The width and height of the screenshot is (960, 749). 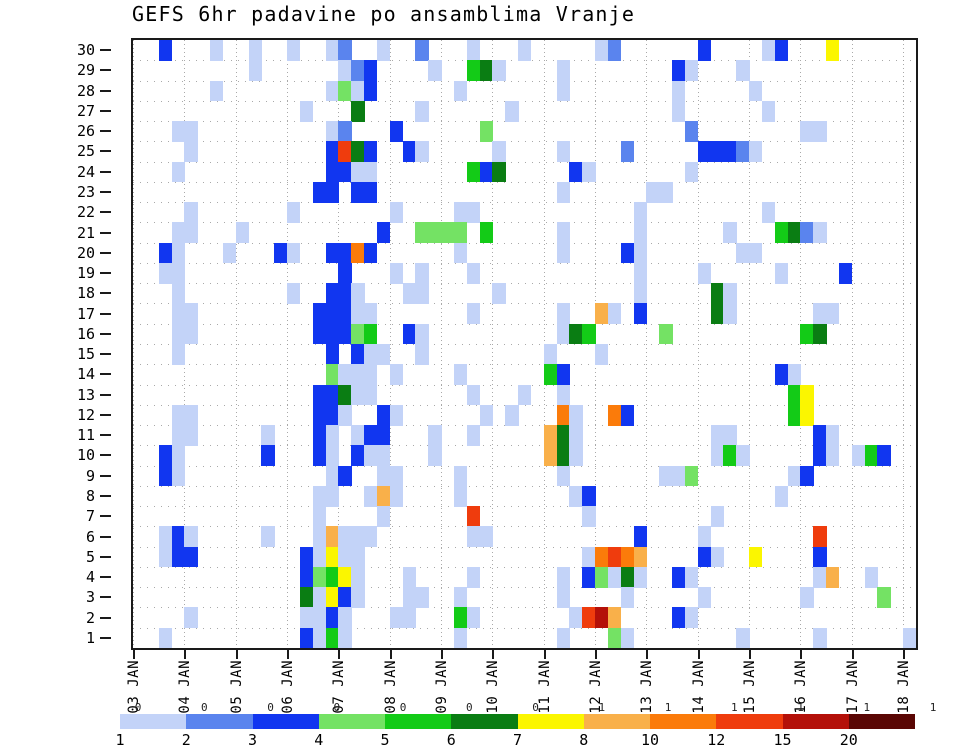 I want to click on colorbar: 1234567810121520000000011111111, so click(x=525, y=725).